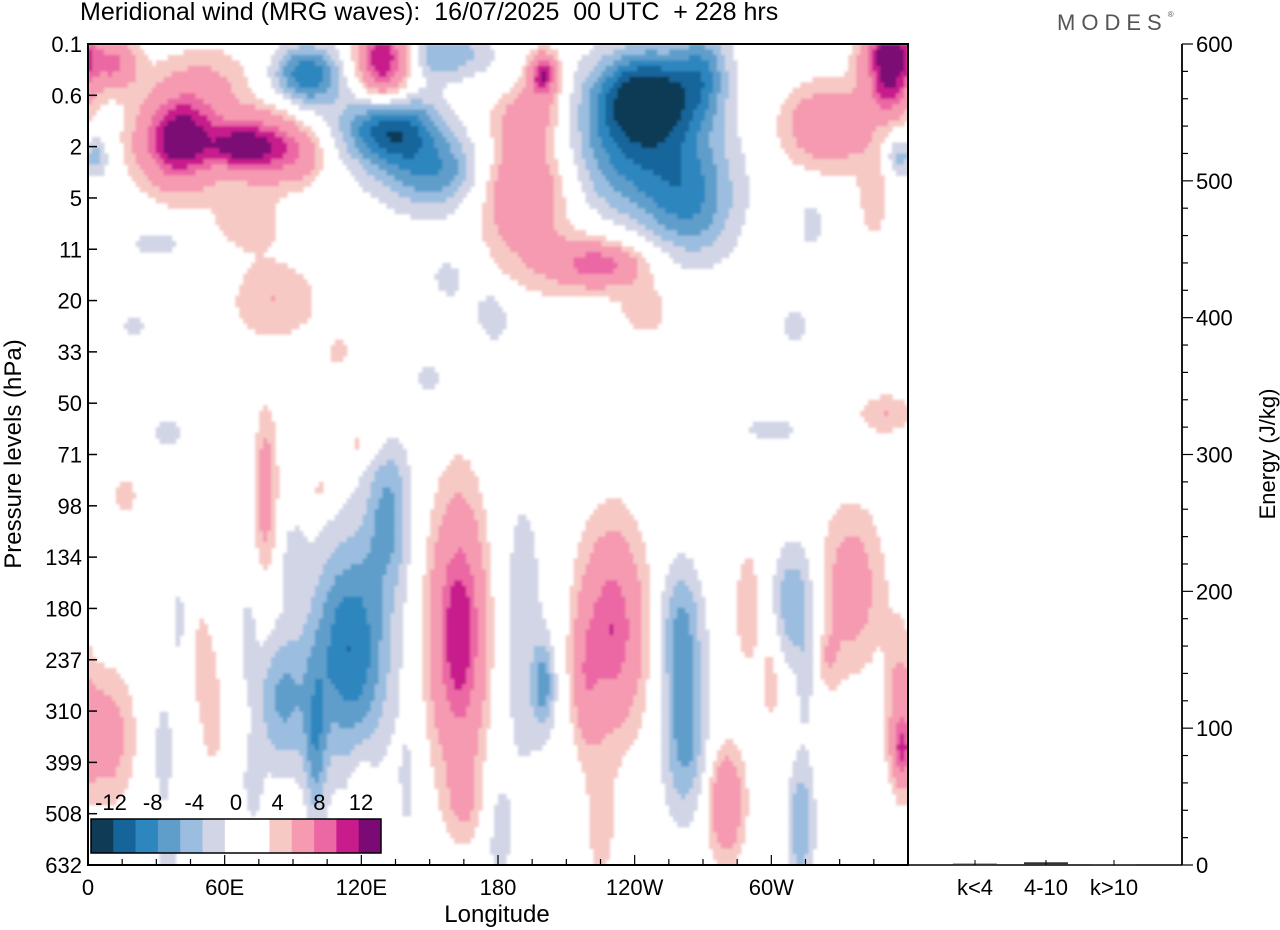  I want to click on colorbar-swatch, so click(169, 836).